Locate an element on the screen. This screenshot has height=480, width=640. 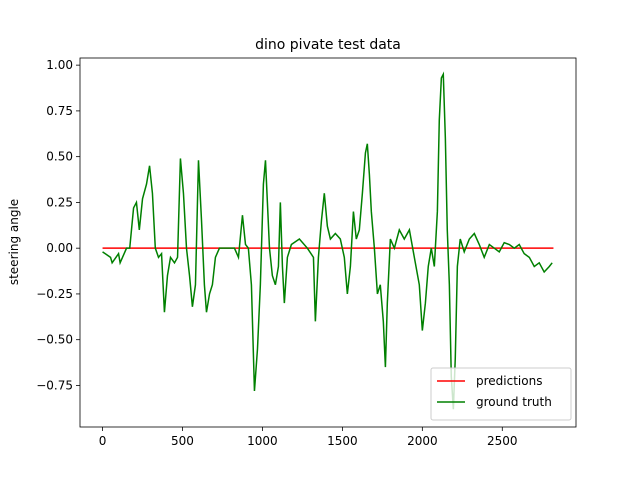
y-tick-label: −0.50 is located at coordinates (54, 340).